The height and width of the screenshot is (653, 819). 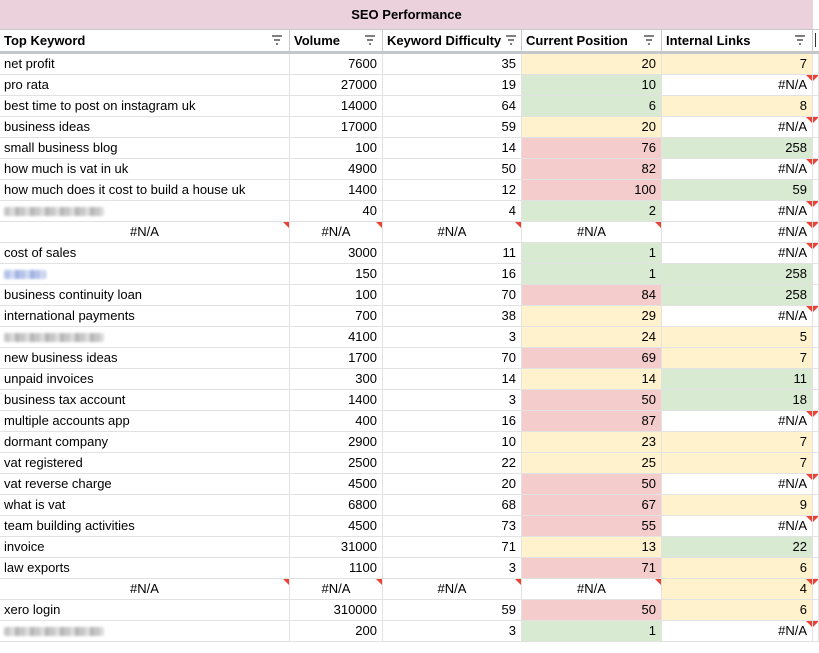 I want to click on difficulty-cell: 16, so click(x=452, y=274).